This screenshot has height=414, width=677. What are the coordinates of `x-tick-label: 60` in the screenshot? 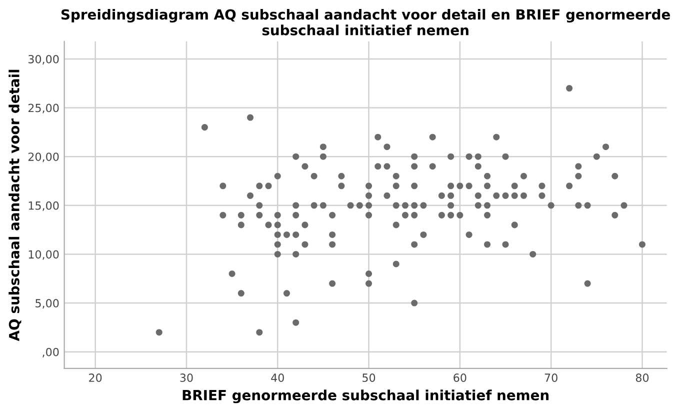 It's located at (460, 378).